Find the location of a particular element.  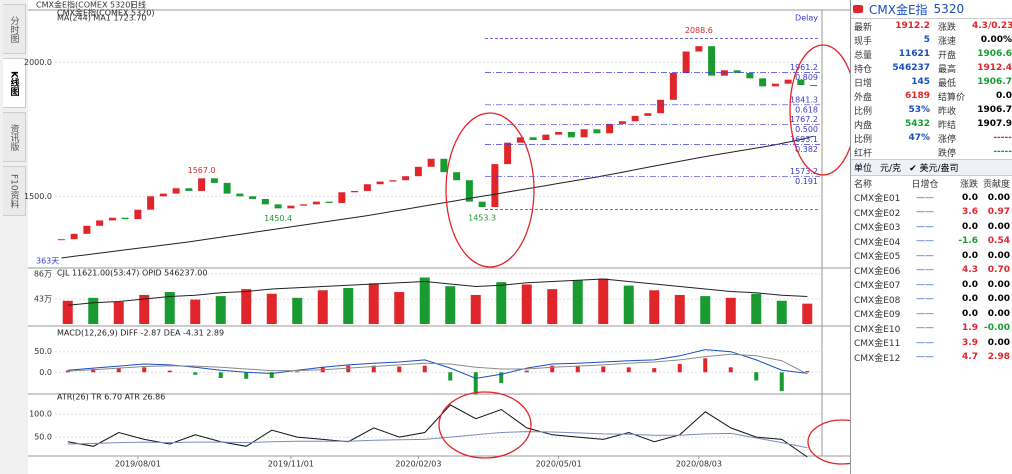

table-cell: CMX金E01 is located at coordinates (877, 199).